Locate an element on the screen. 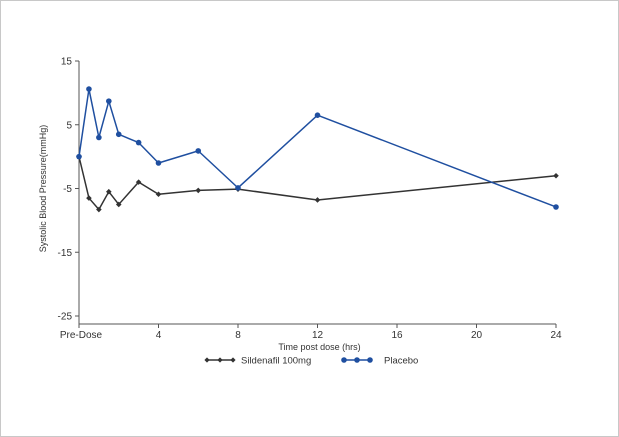  legend: Sildenafil 100mg Placebo is located at coordinates (311, 361).